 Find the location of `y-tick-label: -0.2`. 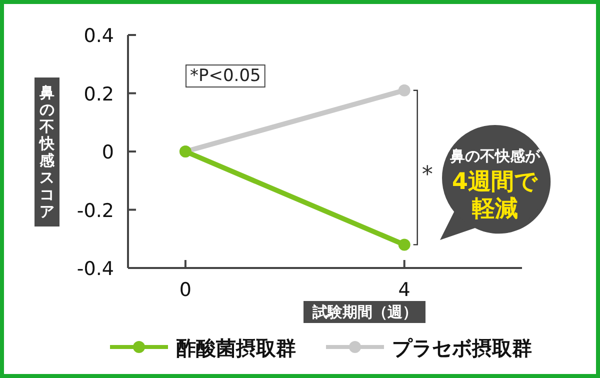

y-tick-label: -0.2 is located at coordinates (95, 211).